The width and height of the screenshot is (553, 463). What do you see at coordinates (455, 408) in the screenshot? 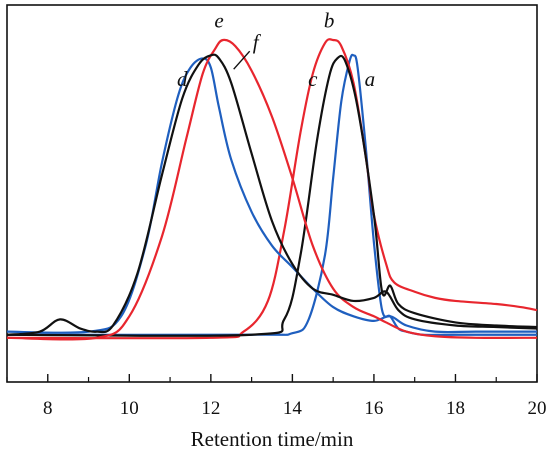
I see `x-tick-label-18: 18` at bounding box center [455, 408].